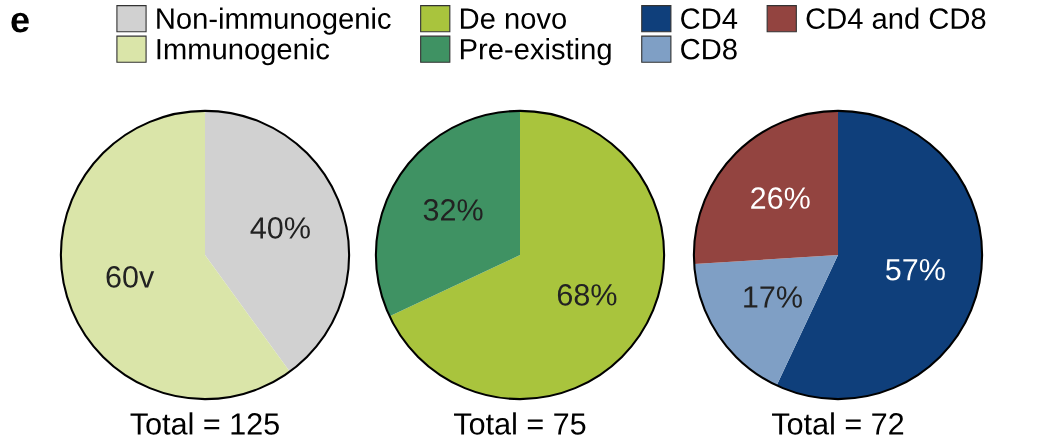  What do you see at coordinates (709, 49) in the screenshot?
I see `legend-label: CD8` at bounding box center [709, 49].